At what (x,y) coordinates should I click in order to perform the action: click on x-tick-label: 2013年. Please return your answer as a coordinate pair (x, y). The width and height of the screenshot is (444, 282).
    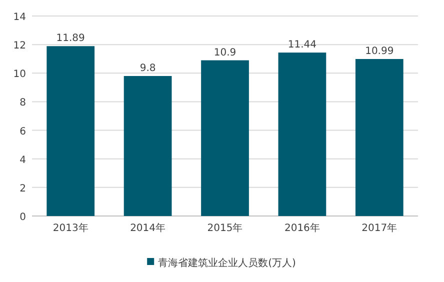
    Looking at the image, I should click on (70, 228).